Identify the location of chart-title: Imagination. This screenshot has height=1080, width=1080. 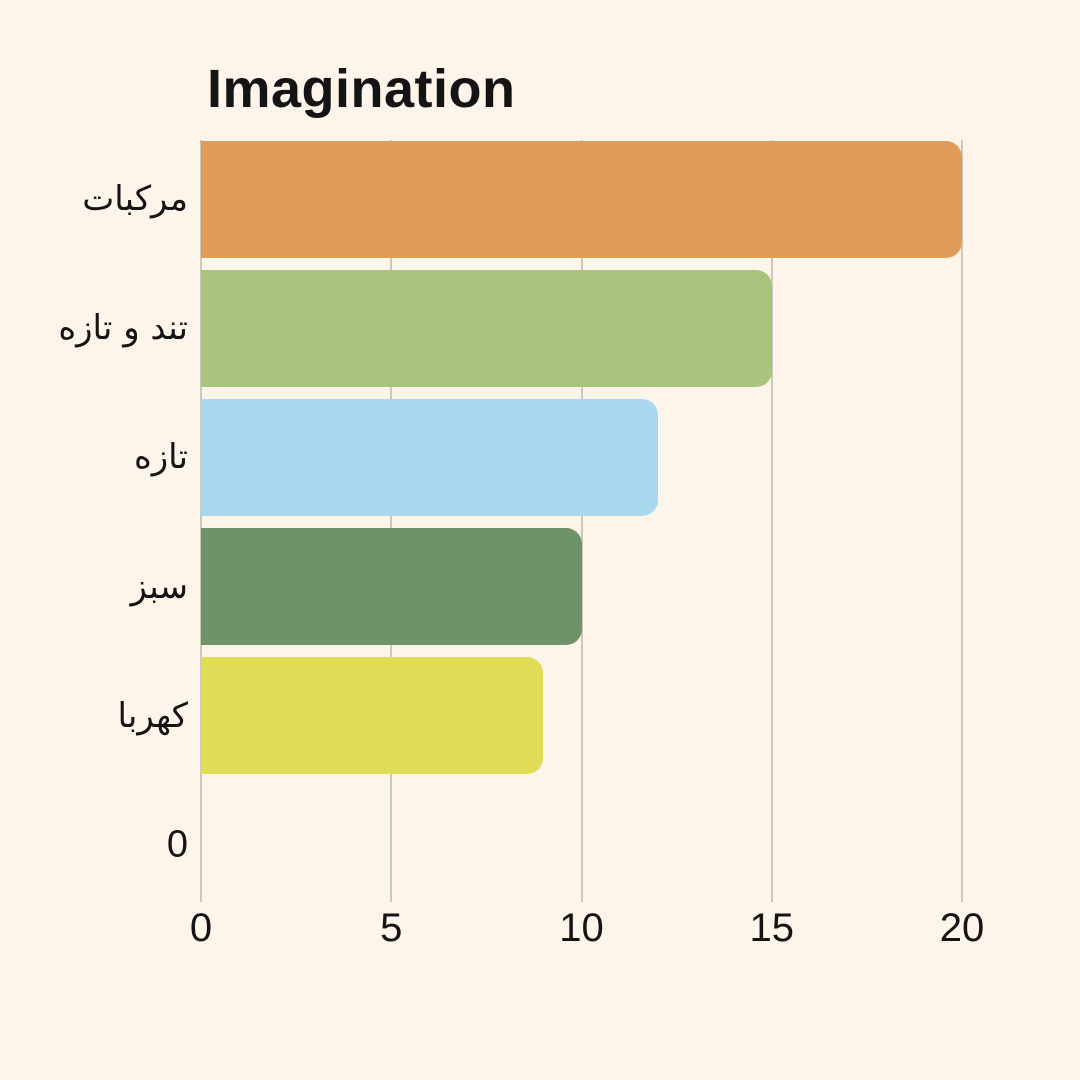
(361, 89).